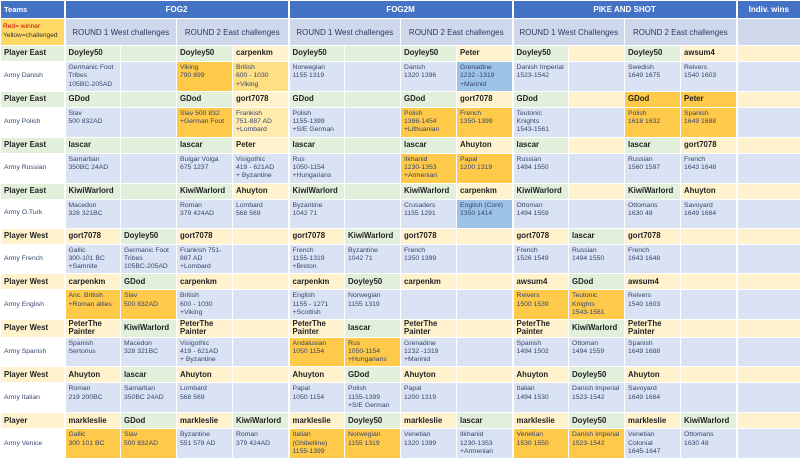 The width and height of the screenshot is (800, 459). Describe the element at coordinates (93, 122) in the screenshot. I see `army-cell: Slav 500 832AD` at that location.